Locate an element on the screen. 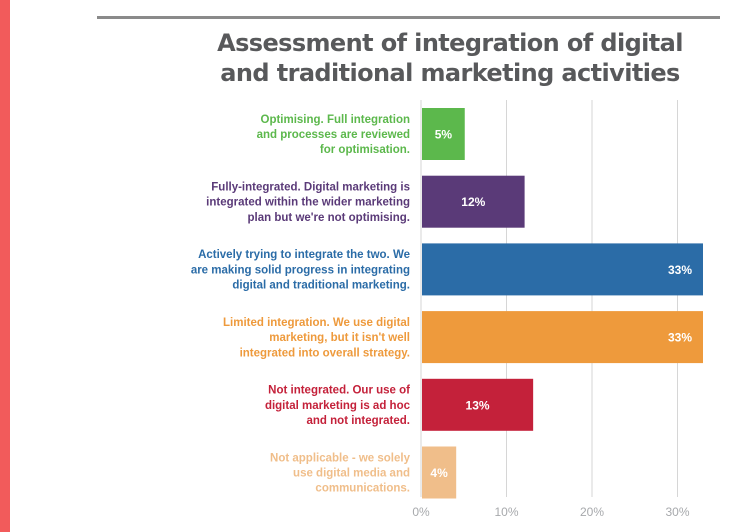  x-tick-label-0: 0% is located at coordinates (421, 512).